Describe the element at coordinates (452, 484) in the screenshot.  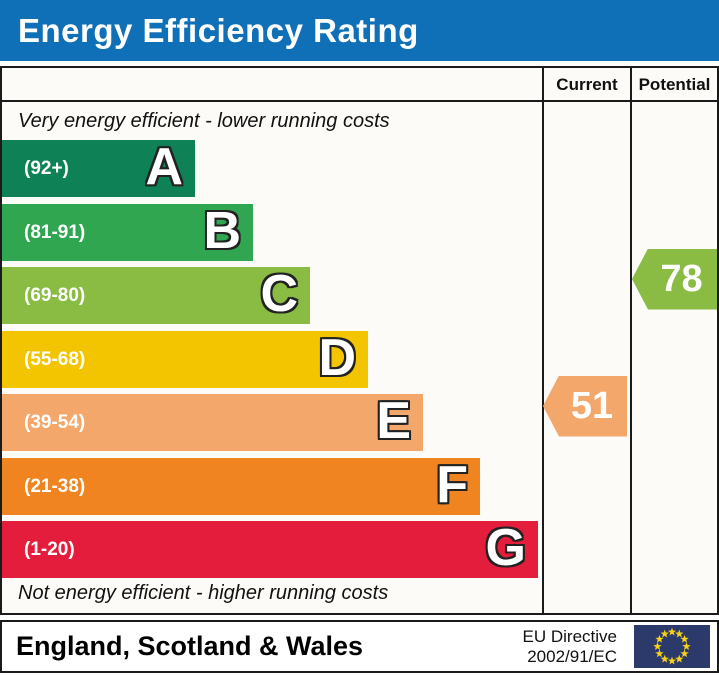
I see `band-letter: F` at that location.